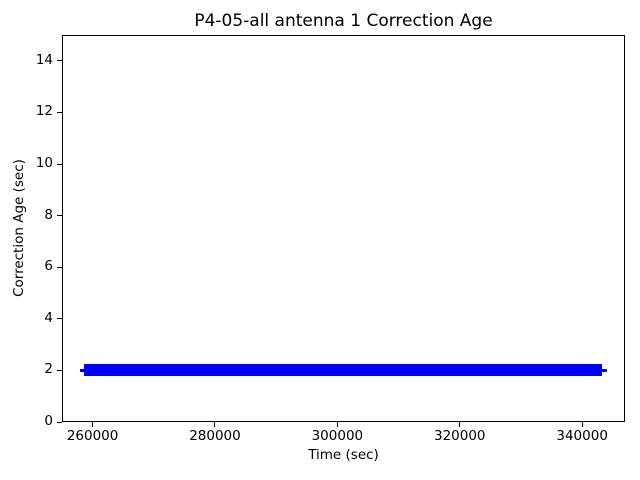  What do you see at coordinates (343, 370) in the screenshot?
I see `data-series-band` at bounding box center [343, 370].